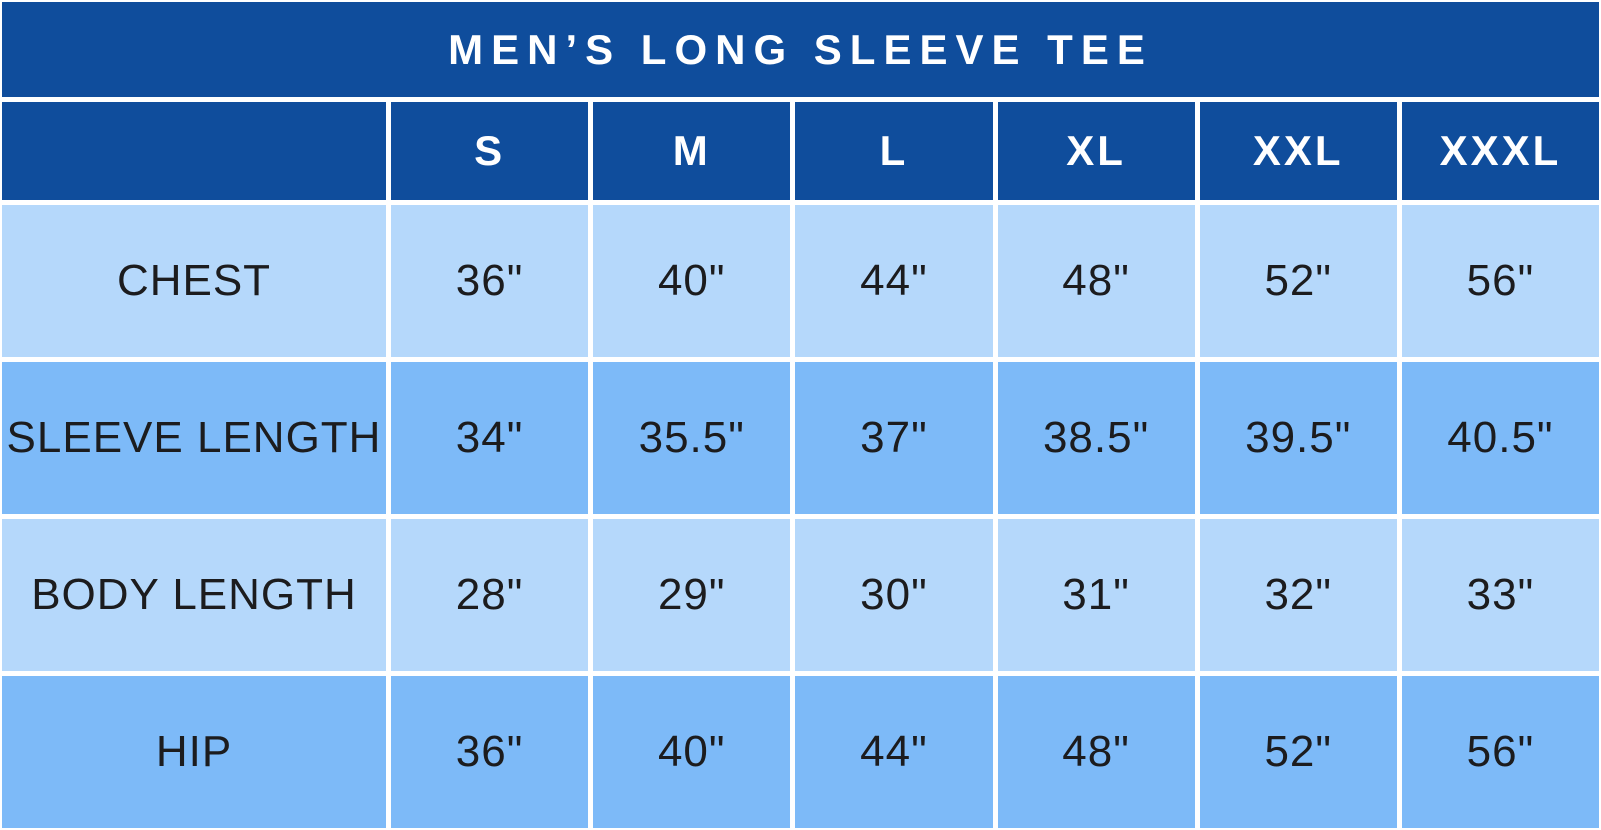 Image resolution: width=1601 pixels, height=830 pixels. Describe the element at coordinates (1500, 281) in the screenshot. I see `table-cell-chest-xxxl: 56"` at that location.